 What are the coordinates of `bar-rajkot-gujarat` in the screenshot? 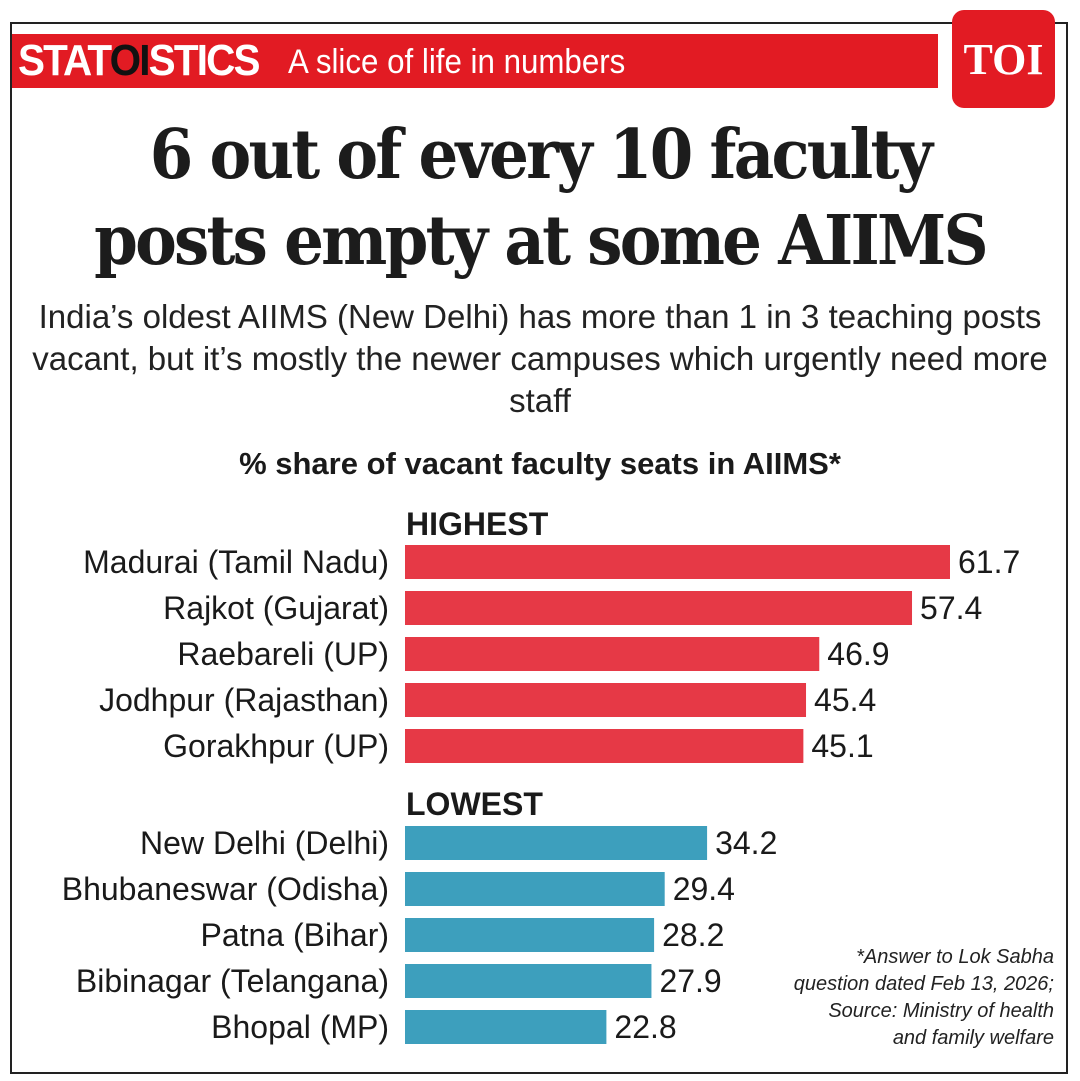 It's located at (659, 608).